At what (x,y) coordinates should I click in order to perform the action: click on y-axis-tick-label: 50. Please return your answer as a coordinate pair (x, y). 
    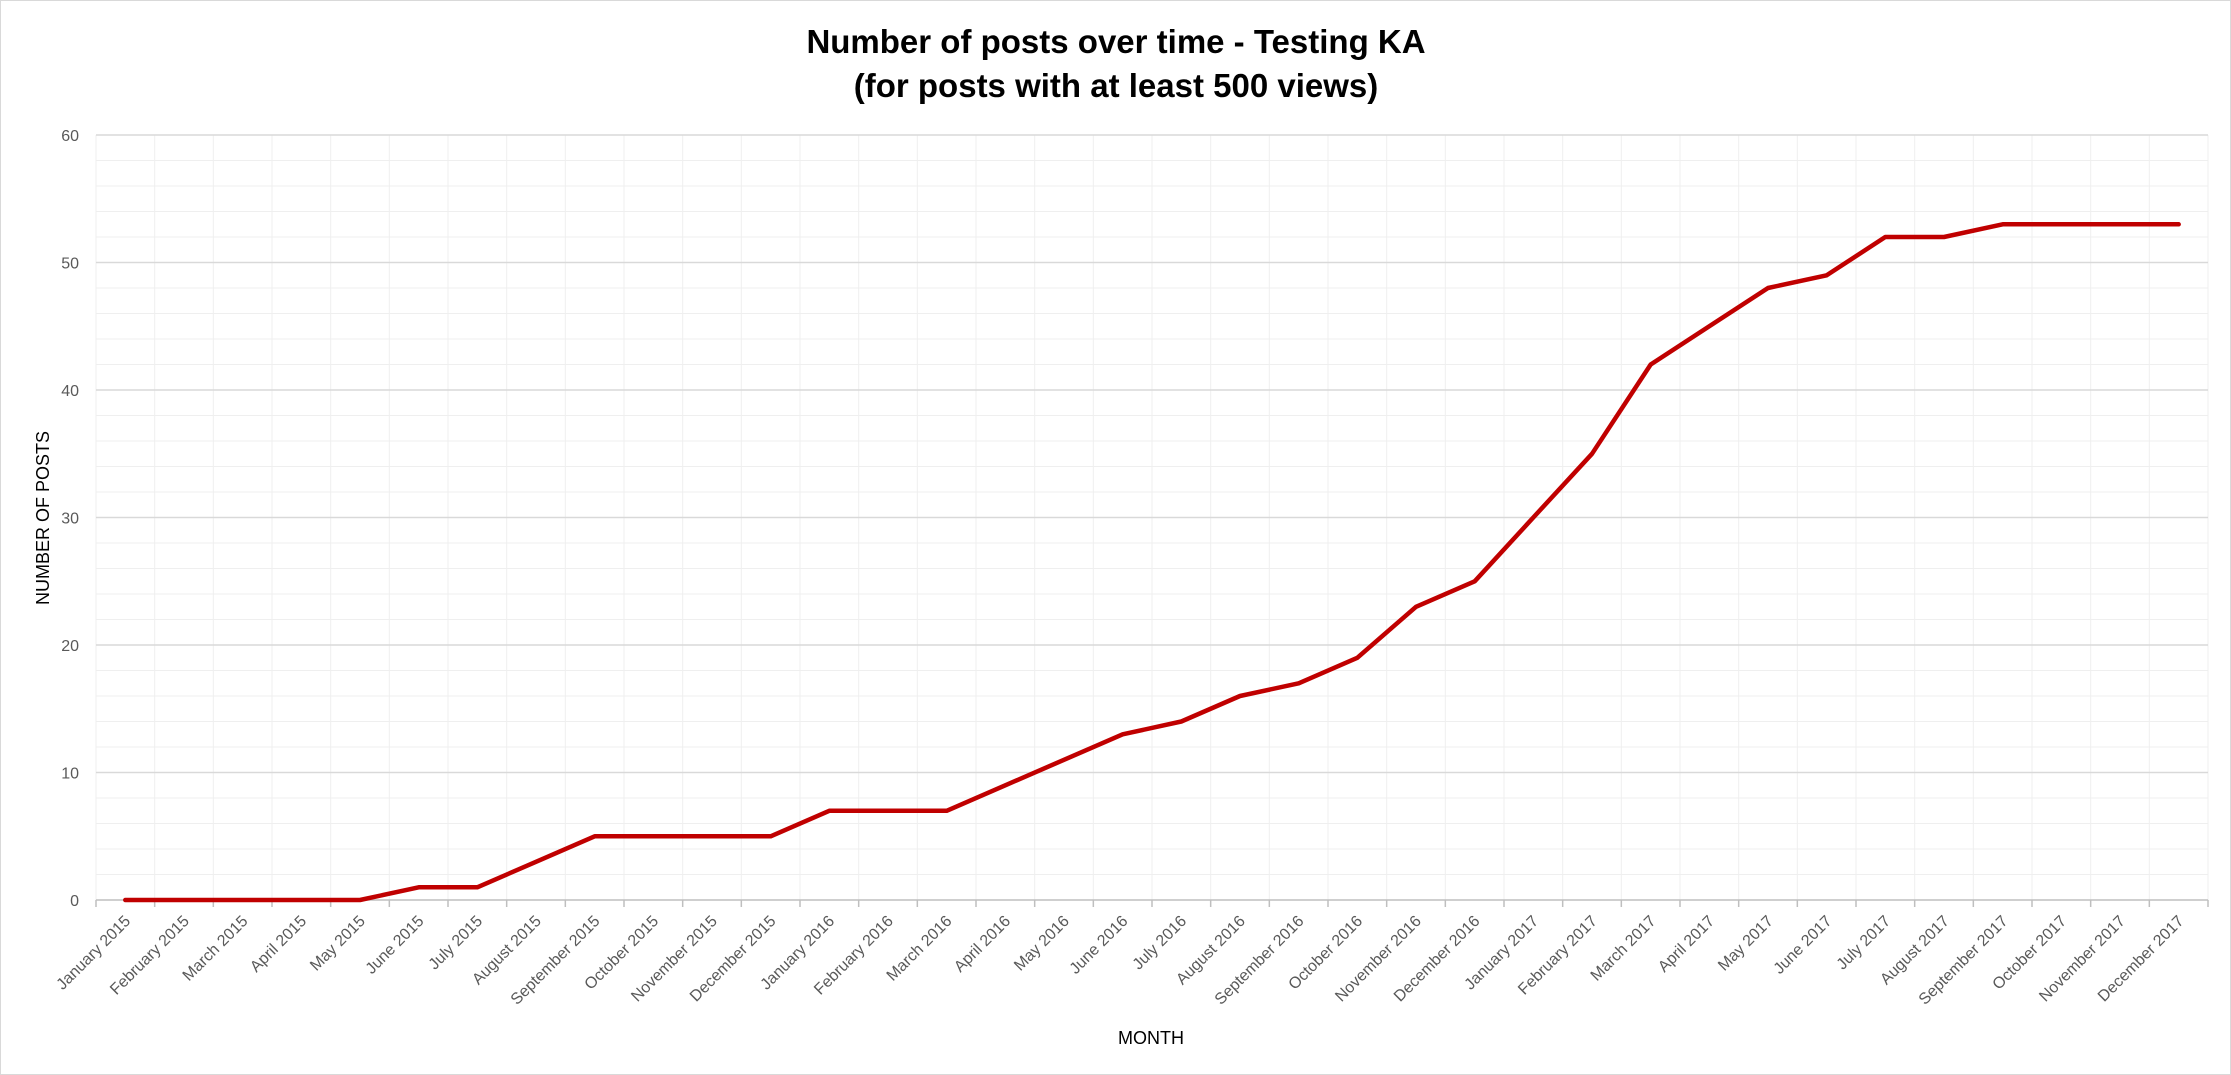
    Looking at the image, I should click on (70, 264).